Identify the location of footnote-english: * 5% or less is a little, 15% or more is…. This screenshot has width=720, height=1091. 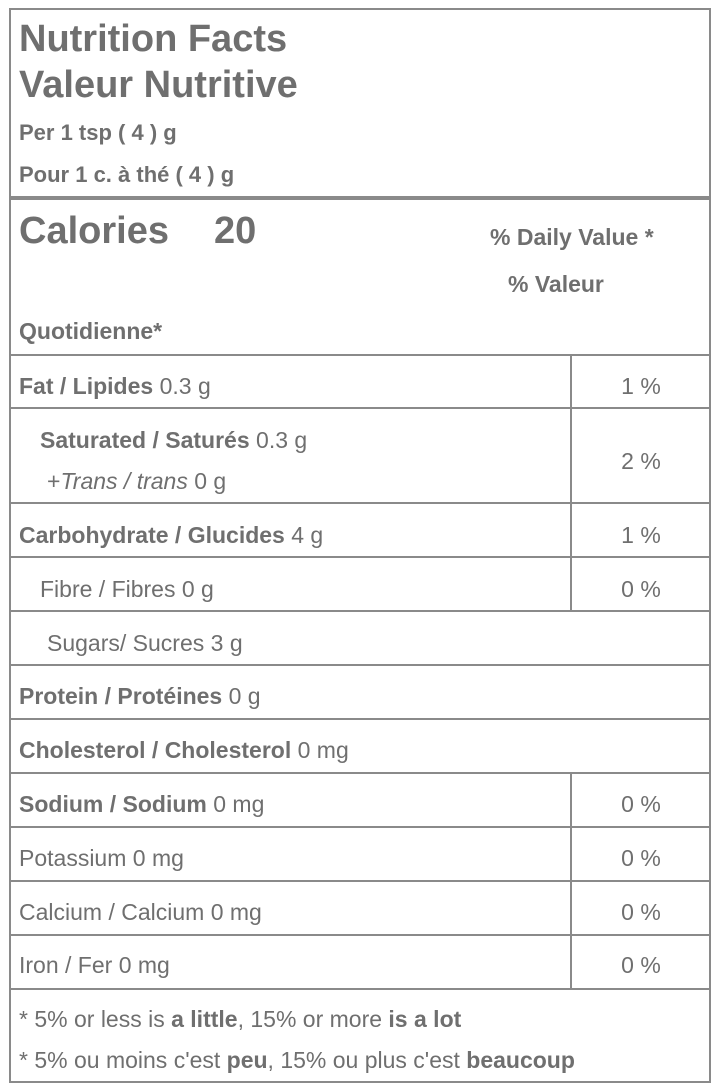
(240, 1019).